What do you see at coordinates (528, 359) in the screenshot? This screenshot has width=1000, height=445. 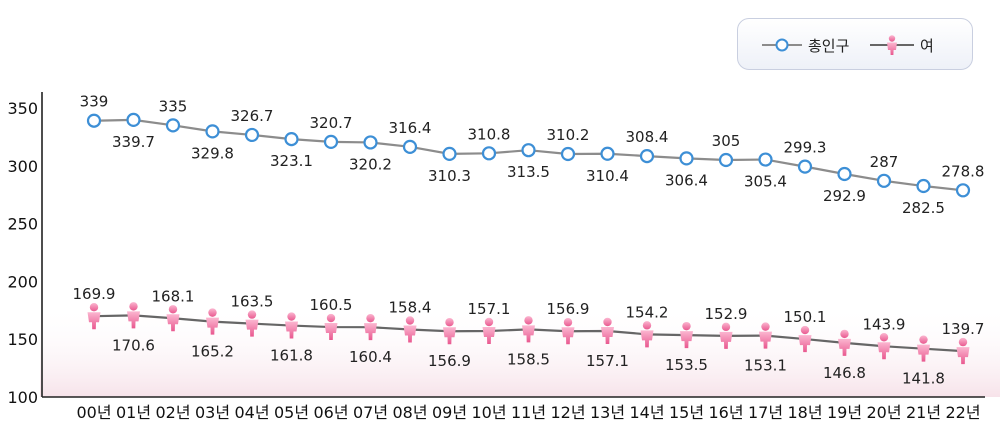 I see `data-label-female: 158.5` at bounding box center [528, 359].